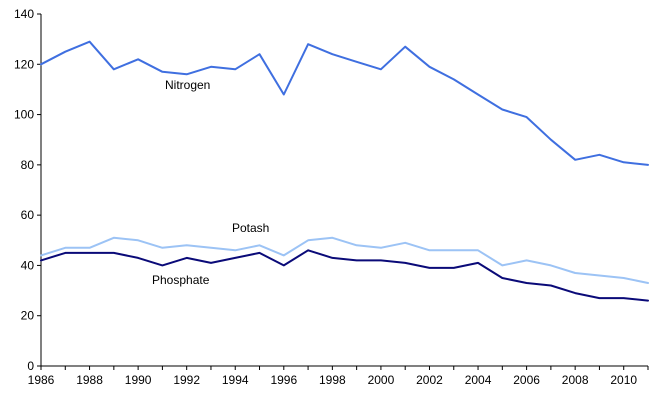 The height and width of the screenshot is (413, 658). What do you see at coordinates (575, 380) in the screenshot?
I see `x-tick-label: 2008` at bounding box center [575, 380].